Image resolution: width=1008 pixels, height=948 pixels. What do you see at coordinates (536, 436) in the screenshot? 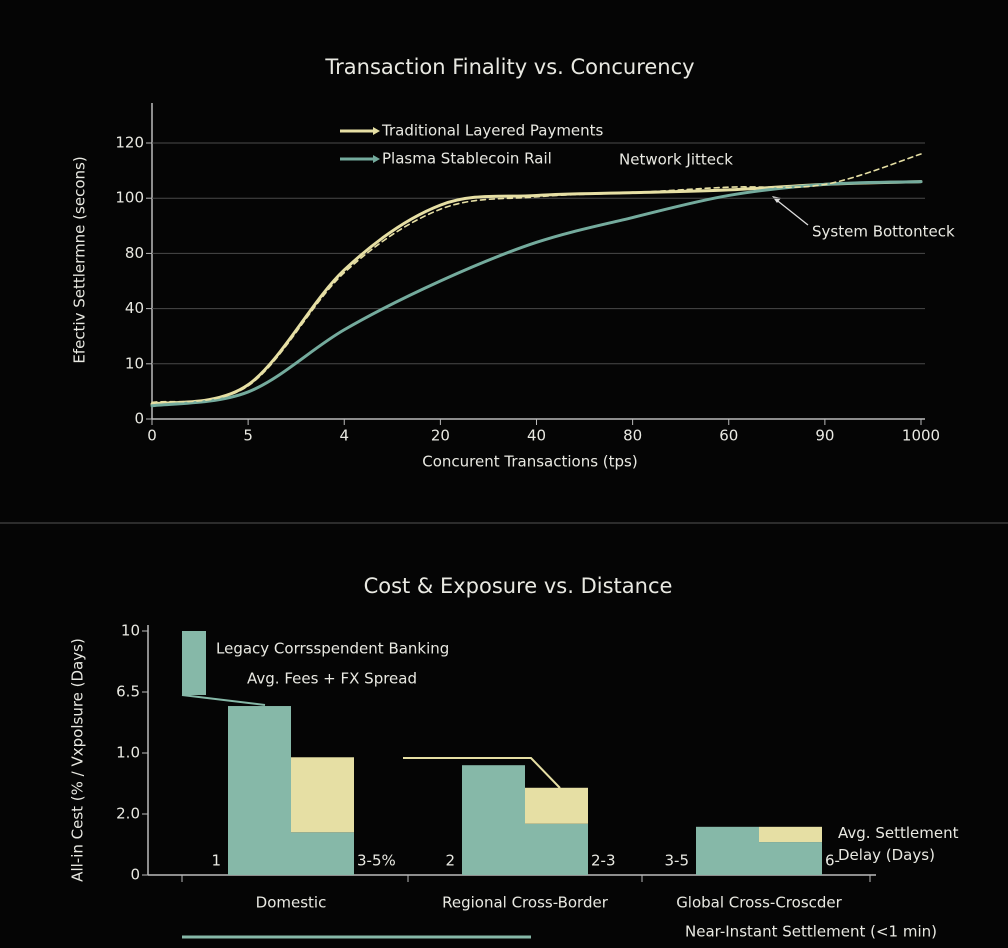
I see `x-tick-label: 40` at bounding box center [536, 436].